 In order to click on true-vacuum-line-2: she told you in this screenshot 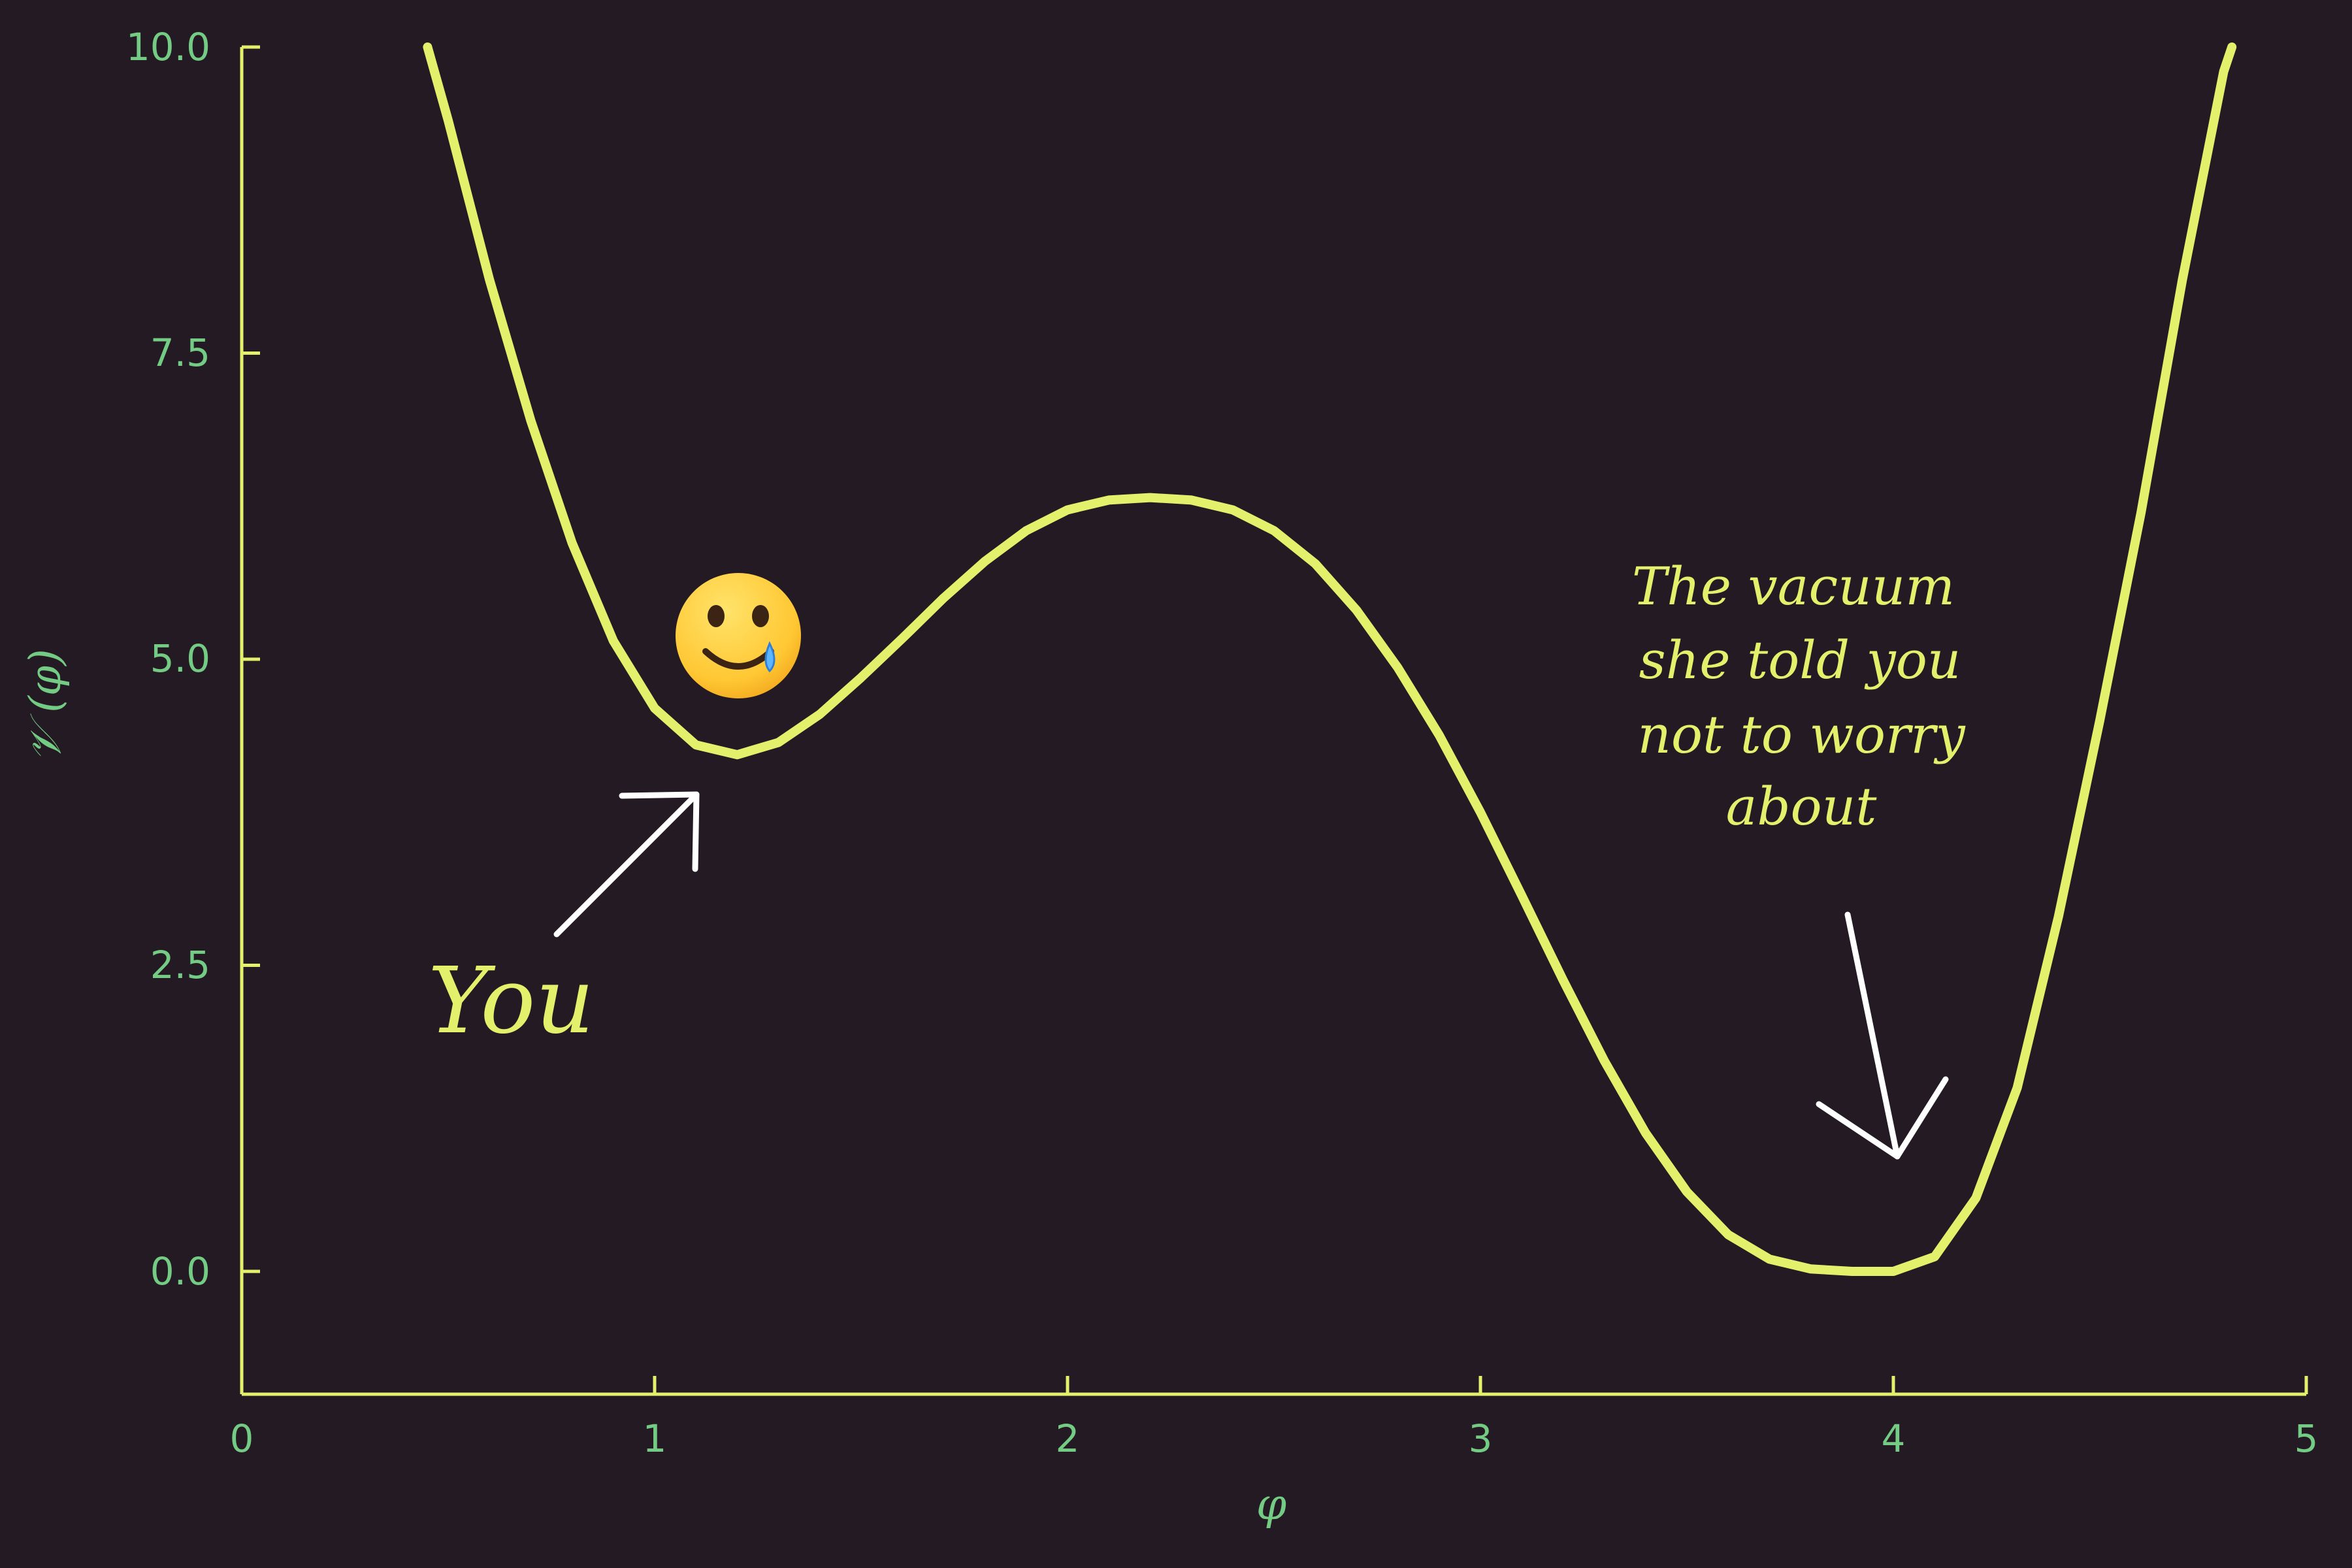, I will do `click(1800, 660)`.